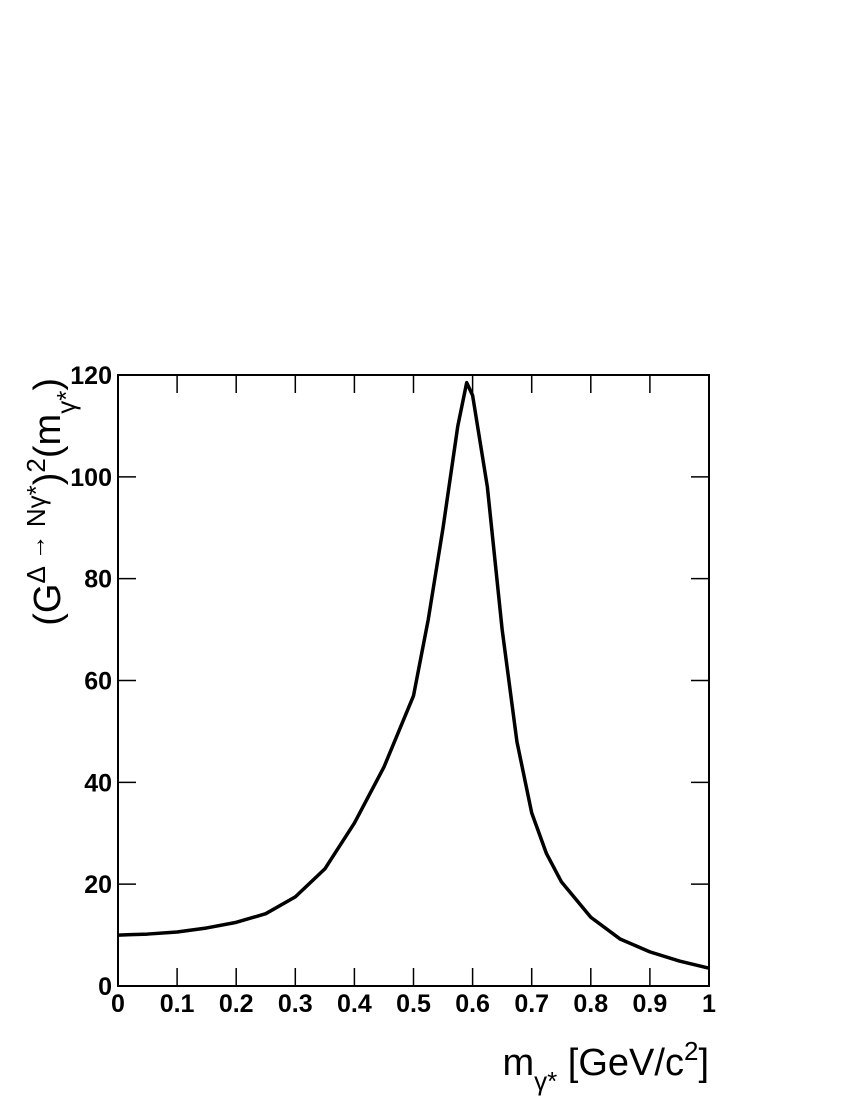  What do you see at coordinates (650, 1004) in the screenshot?
I see `x-tick-label: 0.9` at bounding box center [650, 1004].